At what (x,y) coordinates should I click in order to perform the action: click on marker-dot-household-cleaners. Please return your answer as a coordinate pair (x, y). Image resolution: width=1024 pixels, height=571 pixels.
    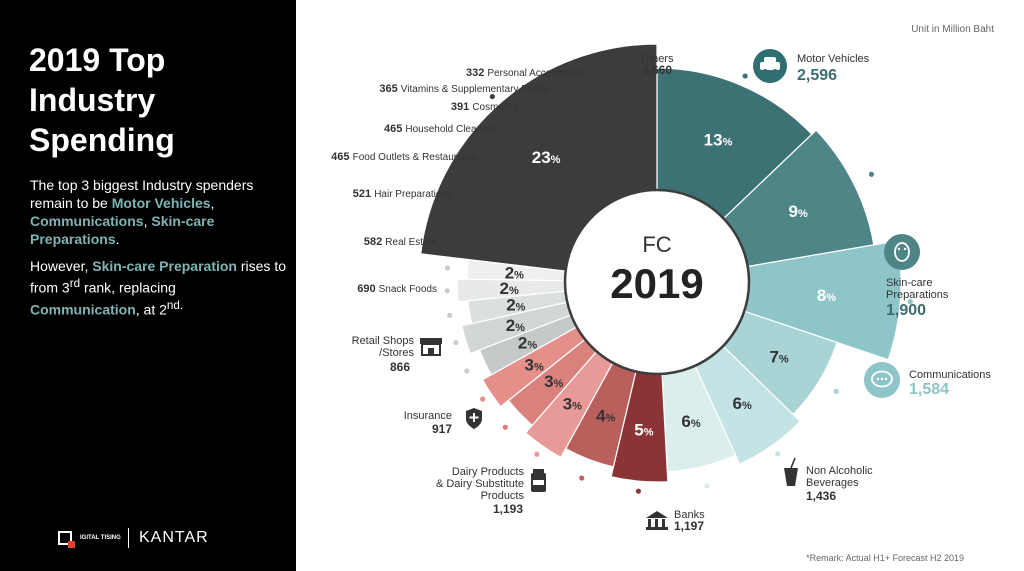
    Looking at the image, I should click on (456, 343).